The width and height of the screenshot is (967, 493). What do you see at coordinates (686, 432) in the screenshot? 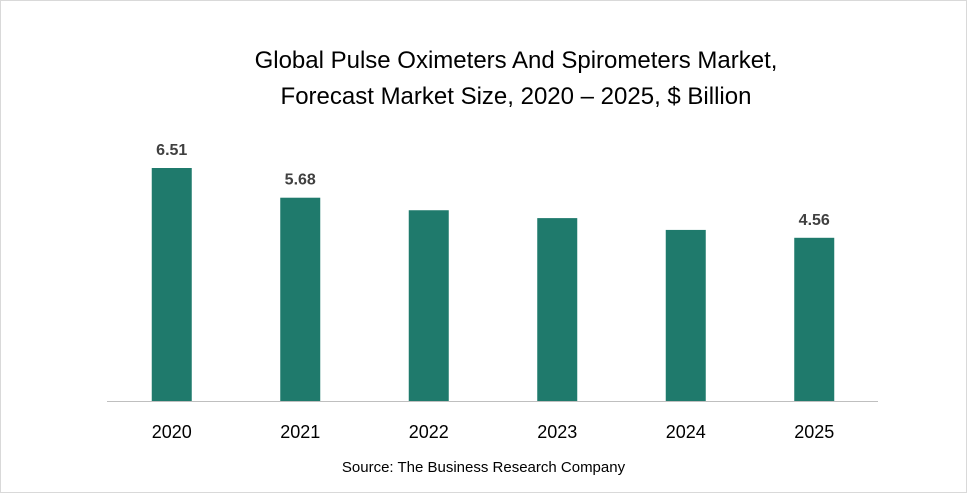
I see `x-tick-label: 2024` at bounding box center [686, 432].